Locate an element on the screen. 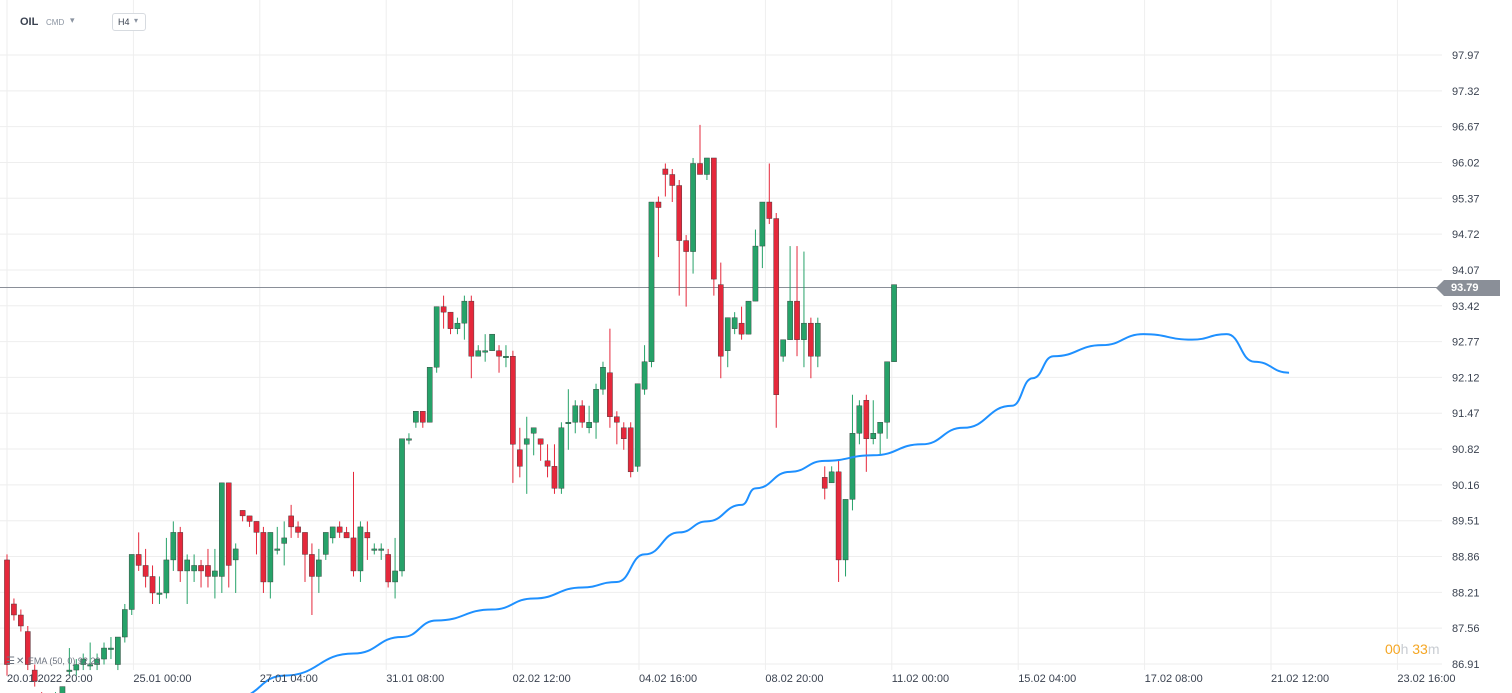  settings-icon: ☰ is located at coordinates (10, 661).